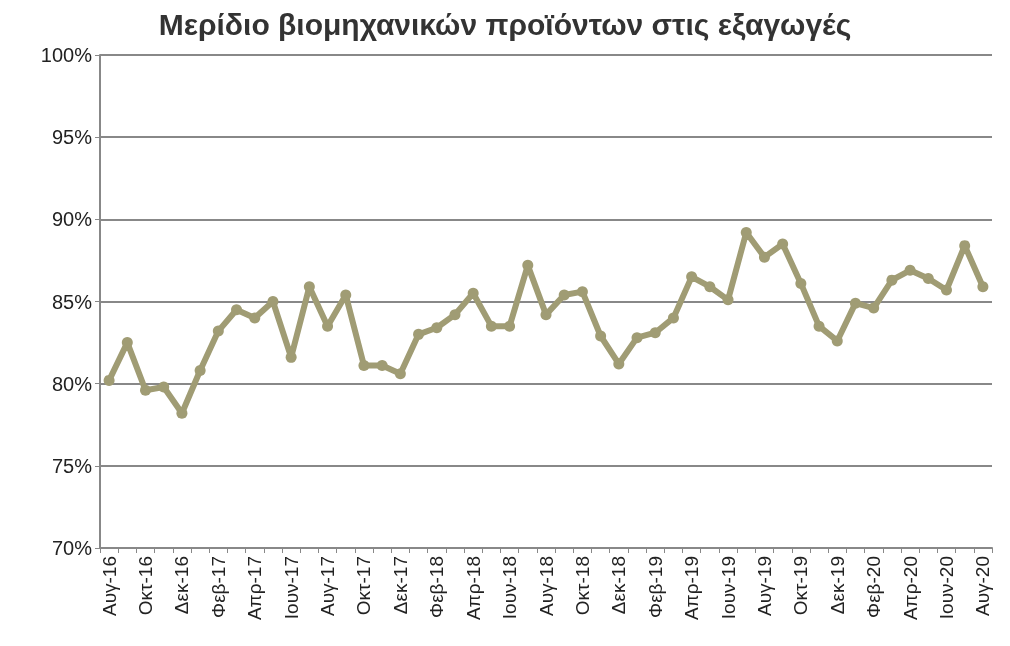 Image resolution: width=1010 pixels, height=646 pixels. I want to click on x-tick-label: Οκτ-16, so click(146, 586).